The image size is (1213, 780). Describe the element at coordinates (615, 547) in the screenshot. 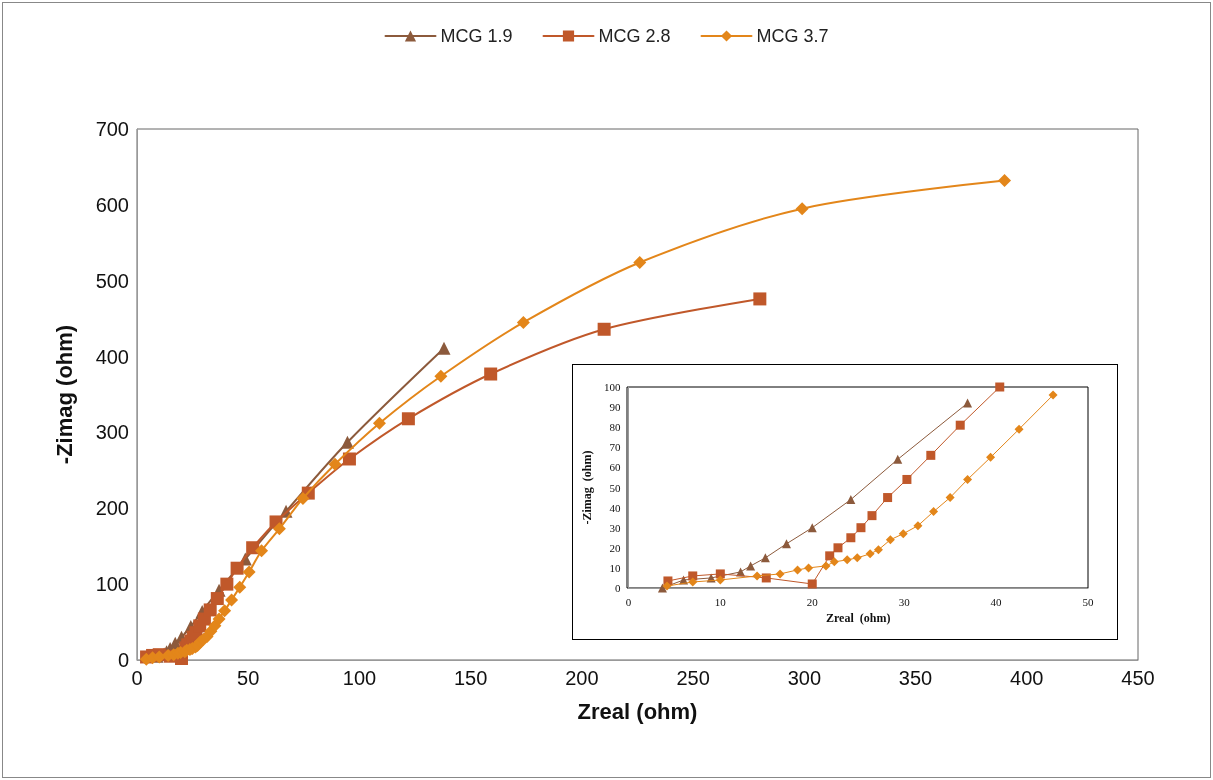

I see `y-tick-label: 20` at that location.